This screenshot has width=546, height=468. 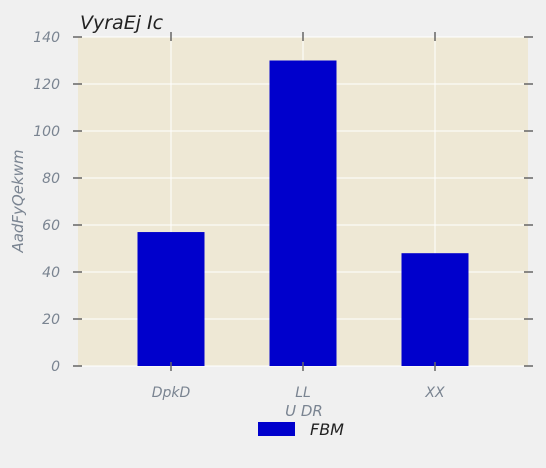 I want to click on legend-label-fbm: FBM, so click(x=327, y=429).